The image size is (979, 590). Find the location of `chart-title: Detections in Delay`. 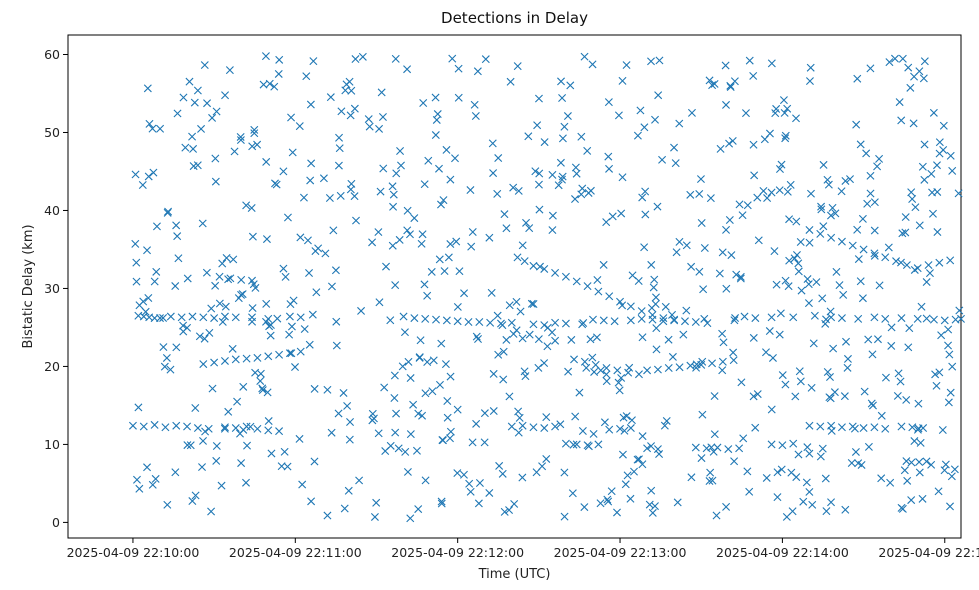

chart-title: Detections in Delay is located at coordinates (514, 18).